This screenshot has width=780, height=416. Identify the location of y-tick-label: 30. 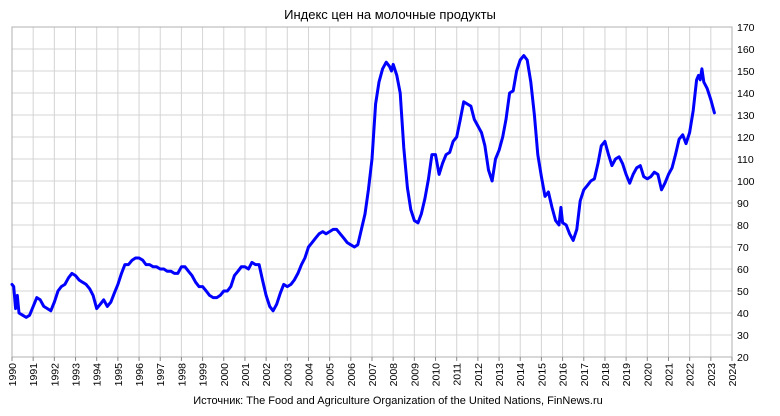
(743, 336).